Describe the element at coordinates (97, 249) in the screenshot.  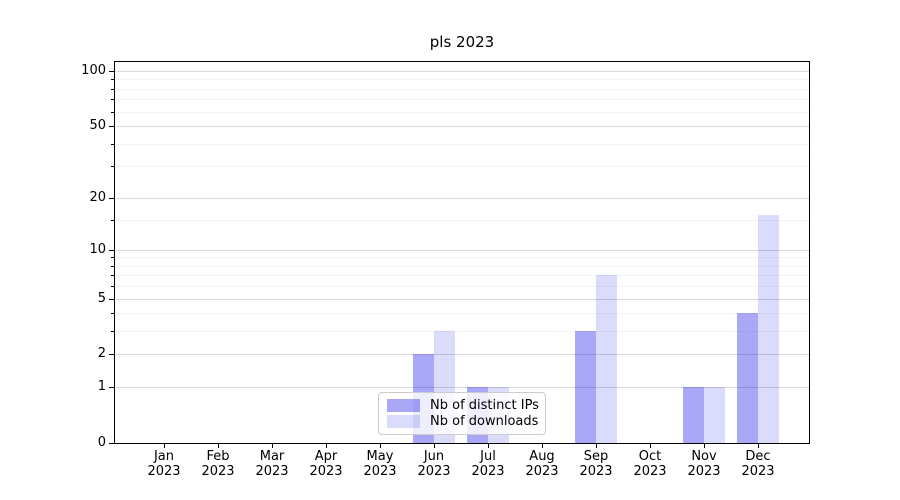
I see `y-tick-label: 10` at that location.